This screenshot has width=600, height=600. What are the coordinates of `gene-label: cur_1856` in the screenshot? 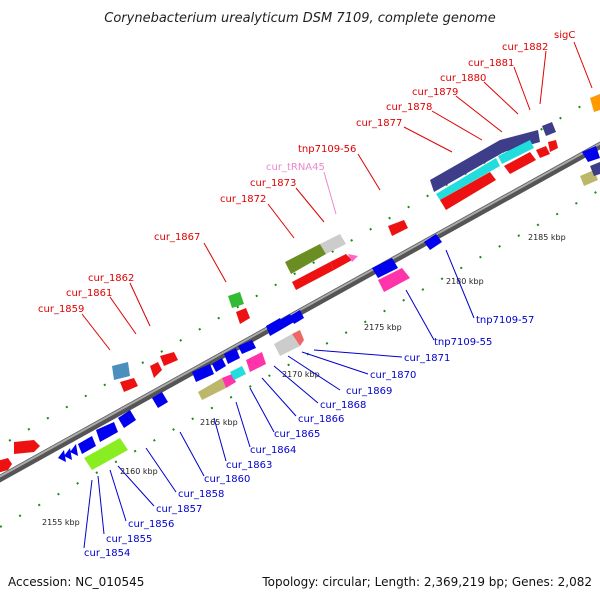 It's located at (151, 524).